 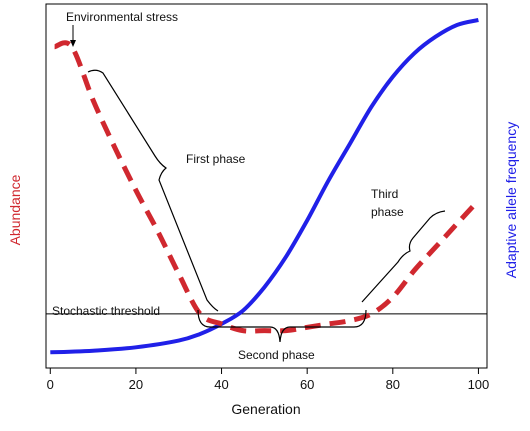 I want to click on y-axis-label-right: Adaptive allele frequency, so click(x=511, y=200).